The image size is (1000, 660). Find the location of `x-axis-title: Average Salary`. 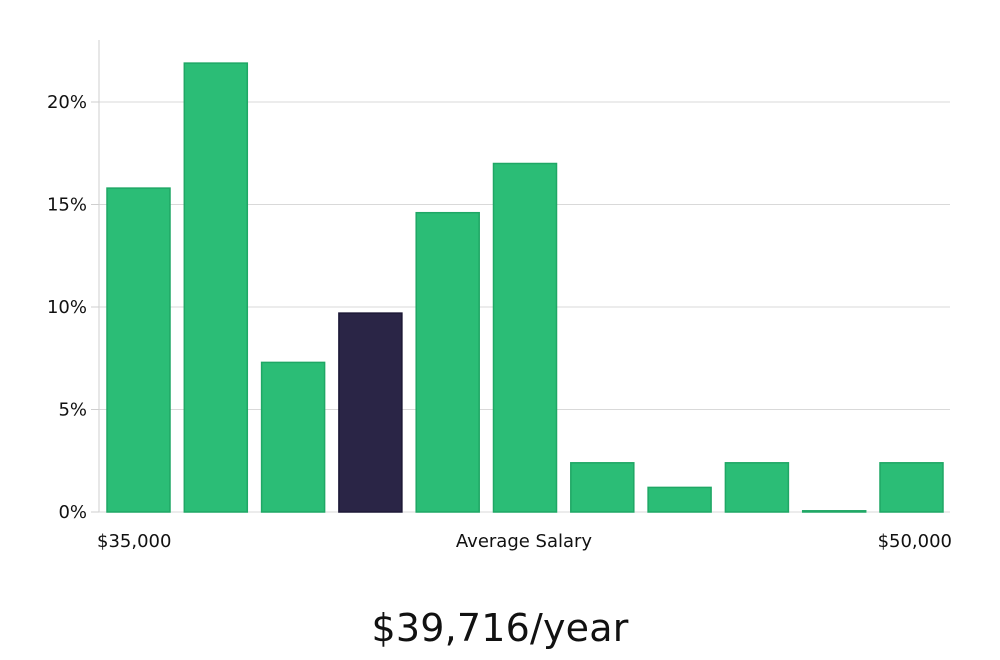

x-axis-title: Average Salary is located at coordinates (524, 541).